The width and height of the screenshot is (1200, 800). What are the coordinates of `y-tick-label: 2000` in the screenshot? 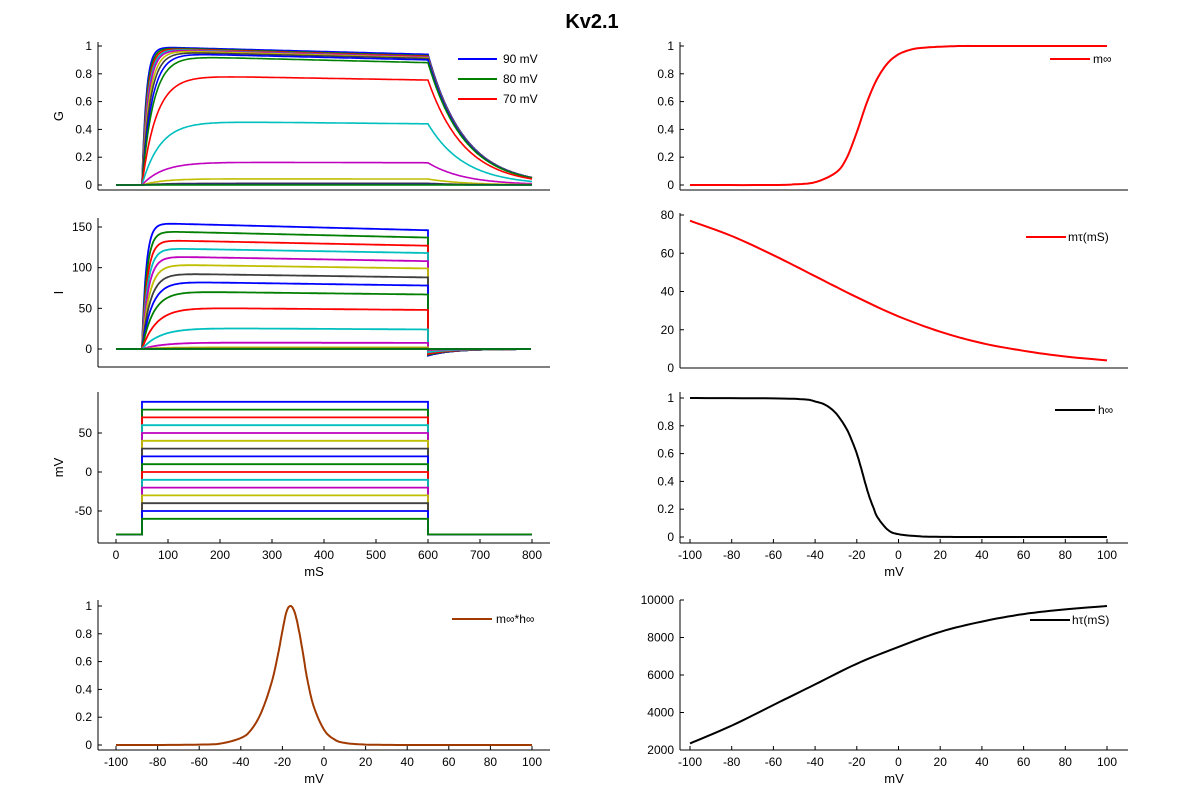 It's located at (660, 750).